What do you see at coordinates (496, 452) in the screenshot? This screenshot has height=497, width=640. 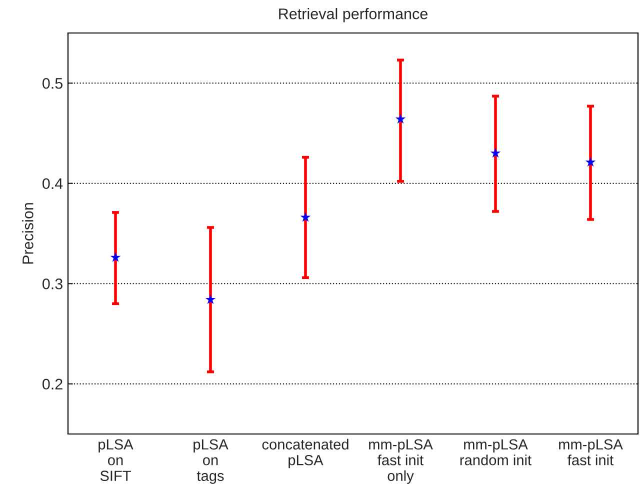 I see `x-tick-label: mm-pLSA random init` at bounding box center [496, 452].